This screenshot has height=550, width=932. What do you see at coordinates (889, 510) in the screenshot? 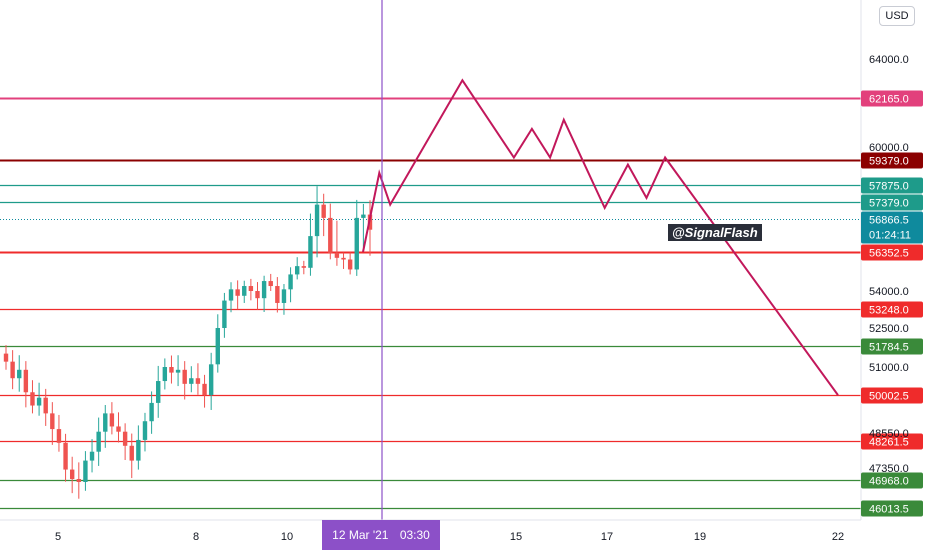
I see `level-label-11: 46013.5` at bounding box center [889, 510].